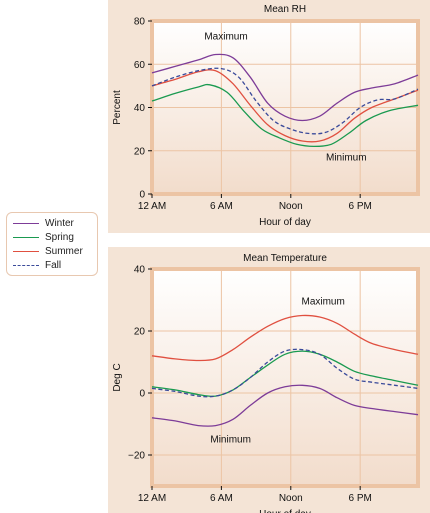 Image resolution: width=430 pixels, height=513 pixels. I want to click on y-axis-label: Percent, so click(117, 107).